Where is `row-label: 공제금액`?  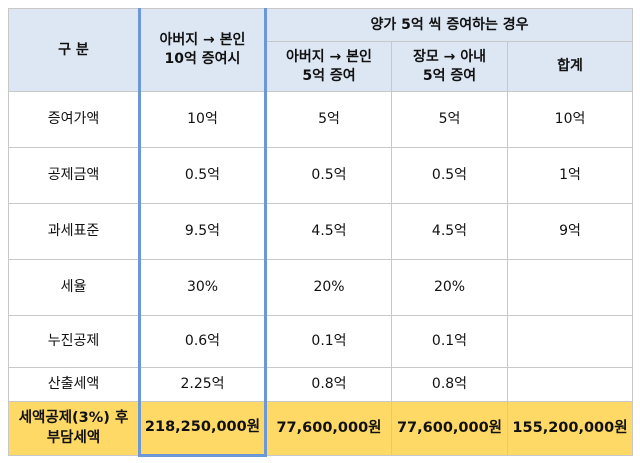 row-label: 공제금액 is located at coordinates (74, 175).